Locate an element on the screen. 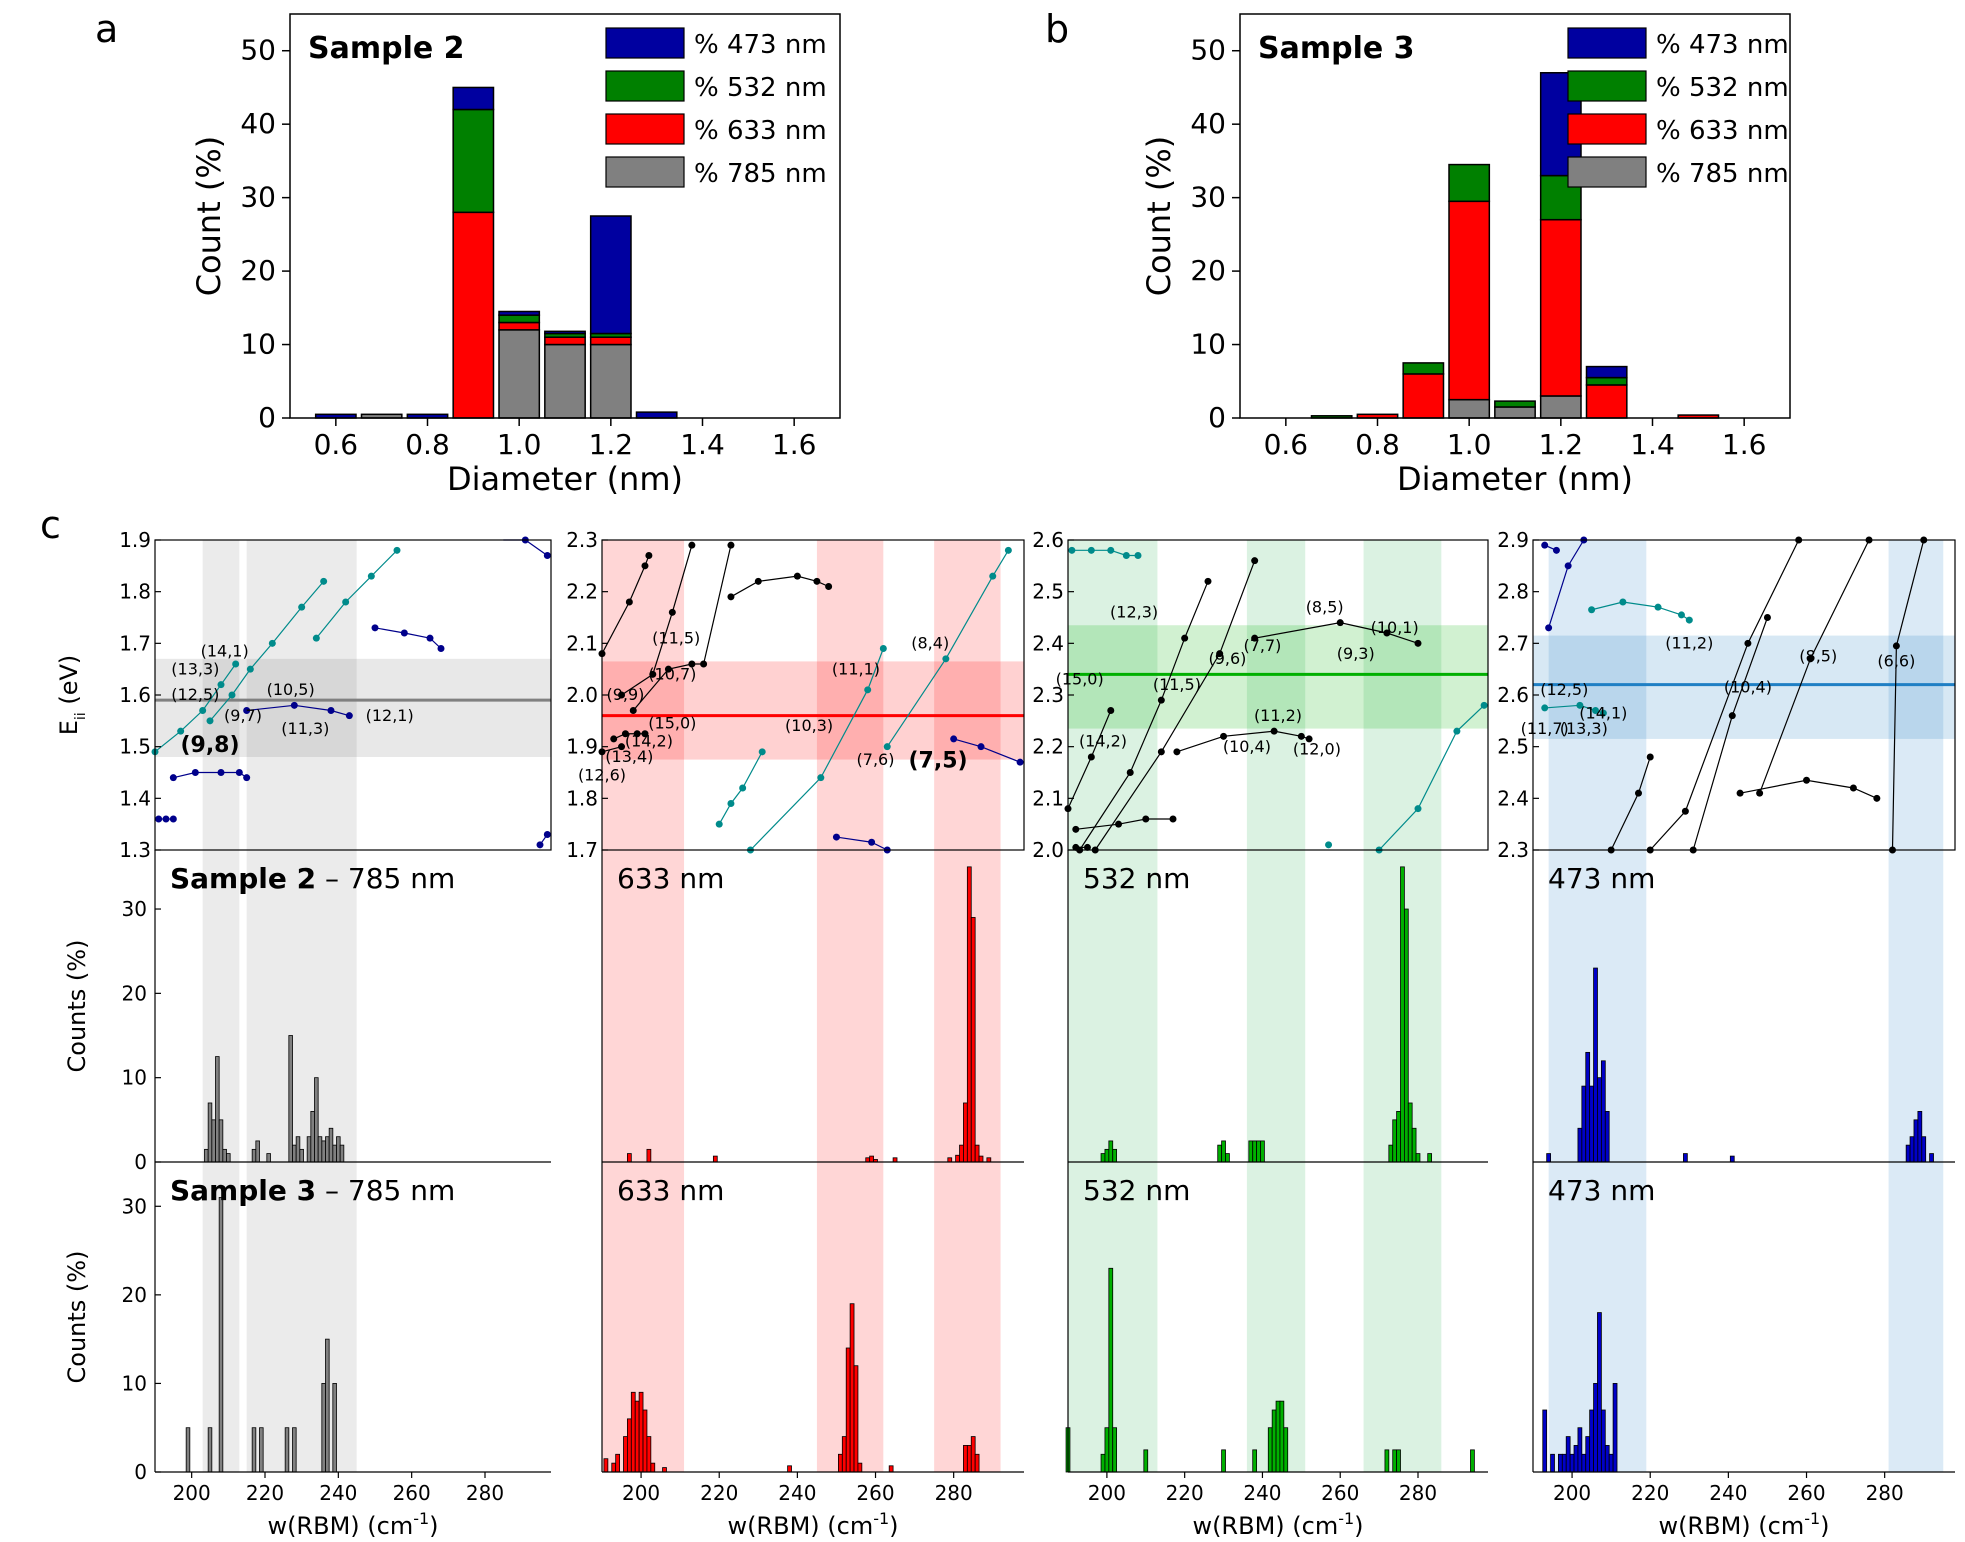 The height and width of the screenshot is (1542, 1965). y-axis-label-main: E is located at coordinates (69, 727).